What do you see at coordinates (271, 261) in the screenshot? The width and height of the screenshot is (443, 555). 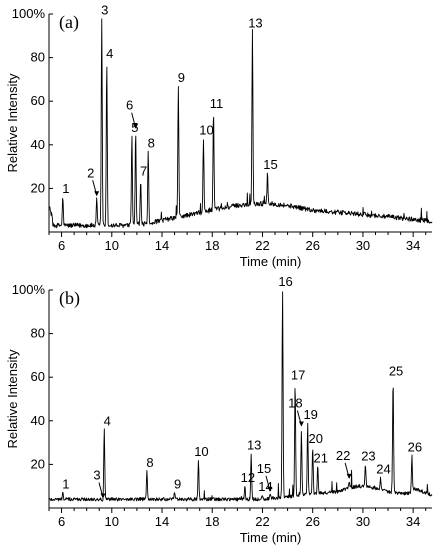 I see `panel-a-x-axis-title: Time (min)` at bounding box center [271, 261].